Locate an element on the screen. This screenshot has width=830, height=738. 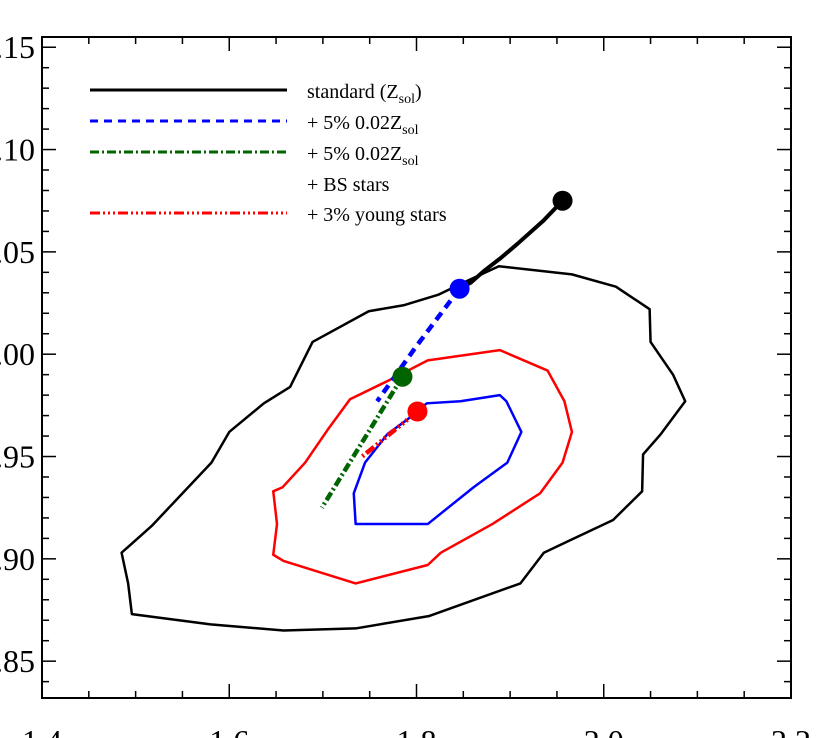
y-tick-label: 1.05 is located at coordinates (17, 252).